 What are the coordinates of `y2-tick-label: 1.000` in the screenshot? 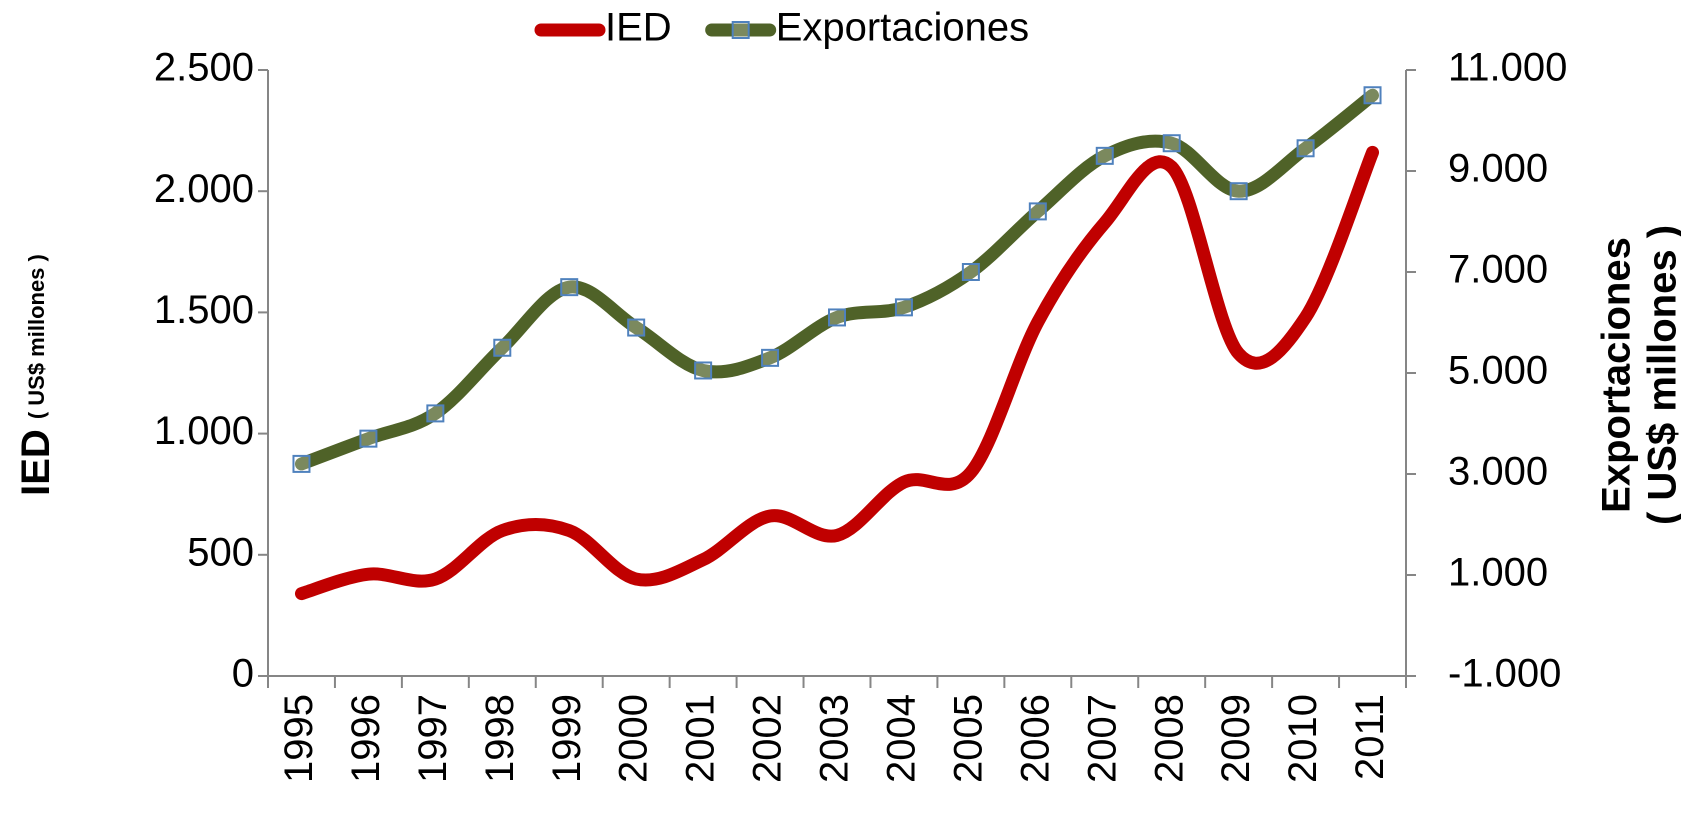 It's located at (1498, 573).